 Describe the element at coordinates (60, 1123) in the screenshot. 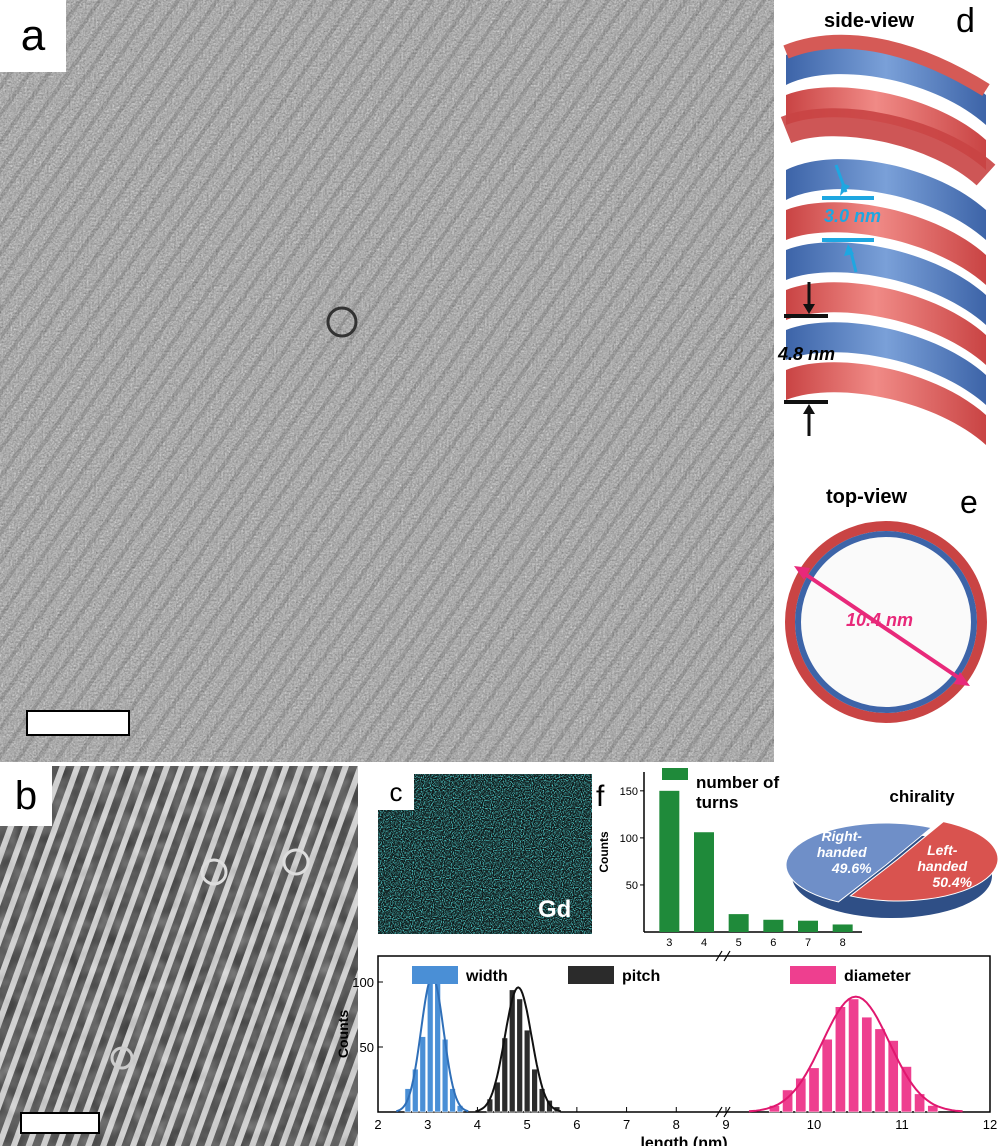

I see `scale-bar-b` at that location.